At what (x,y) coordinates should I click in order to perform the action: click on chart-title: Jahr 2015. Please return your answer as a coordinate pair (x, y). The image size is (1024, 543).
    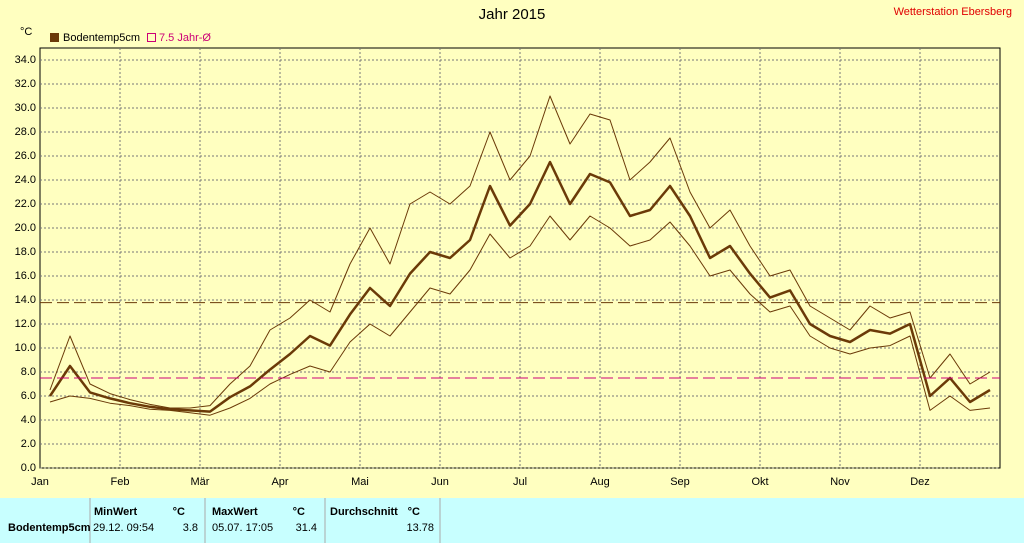
    Looking at the image, I should click on (512, 14).